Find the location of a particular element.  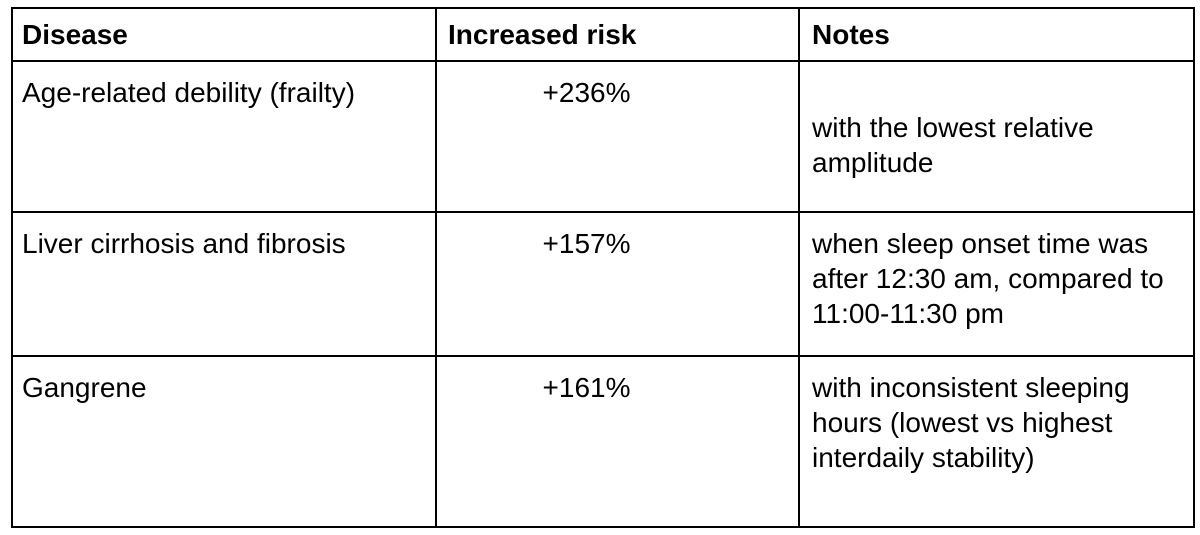

risk-cell: +157% is located at coordinates (617, 284).